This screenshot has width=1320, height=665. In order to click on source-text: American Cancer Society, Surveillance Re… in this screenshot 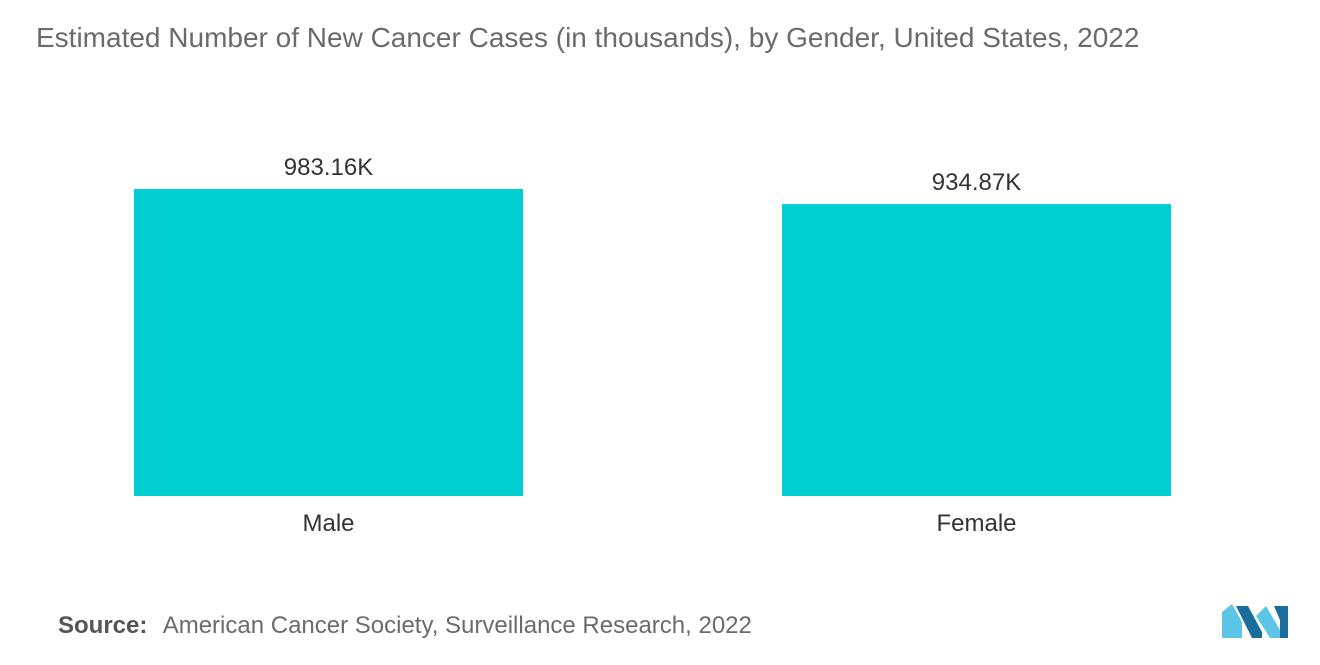, I will do `click(457, 625)`.